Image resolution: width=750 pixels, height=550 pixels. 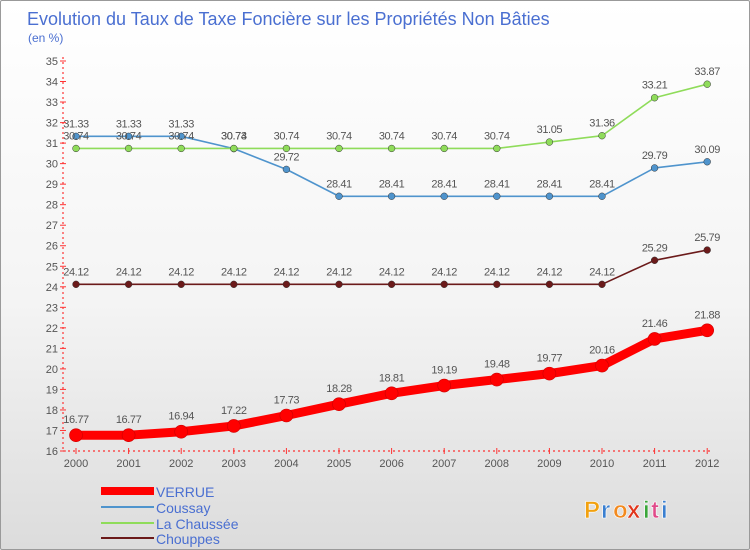 I want to click on y-tick-label: 25, so click(x=52, y=267).